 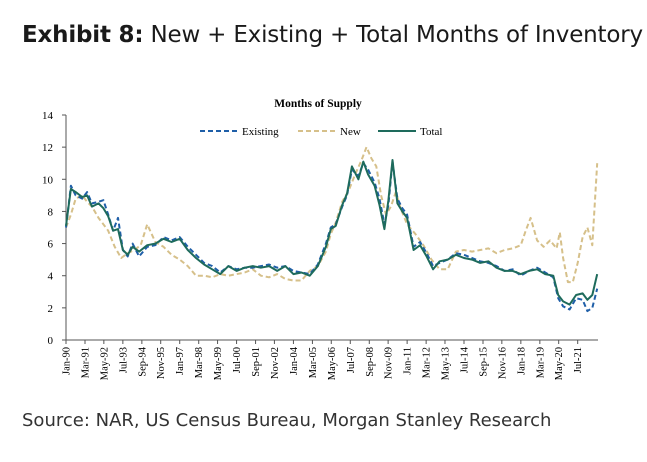 What do you see at coordinates (408, 361) in the screenshot?
I see `x-tick-label: Jan-11` at bounding box center [408, 361].